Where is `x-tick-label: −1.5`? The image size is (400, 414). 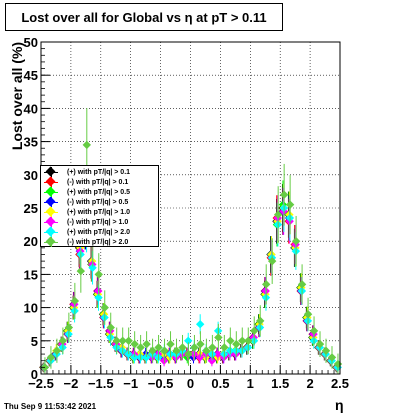
x-tick-label: −1.5 is located at coordinates (101, 383).